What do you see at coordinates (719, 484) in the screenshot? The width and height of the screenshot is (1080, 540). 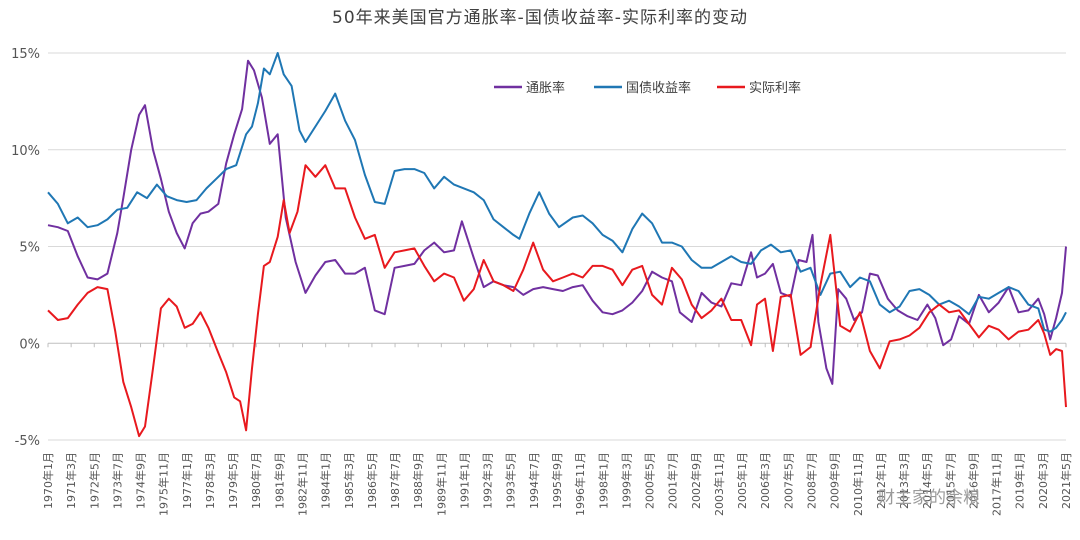 I see `x-tick-label: 2003年11月` at bounding box center [719, 484].